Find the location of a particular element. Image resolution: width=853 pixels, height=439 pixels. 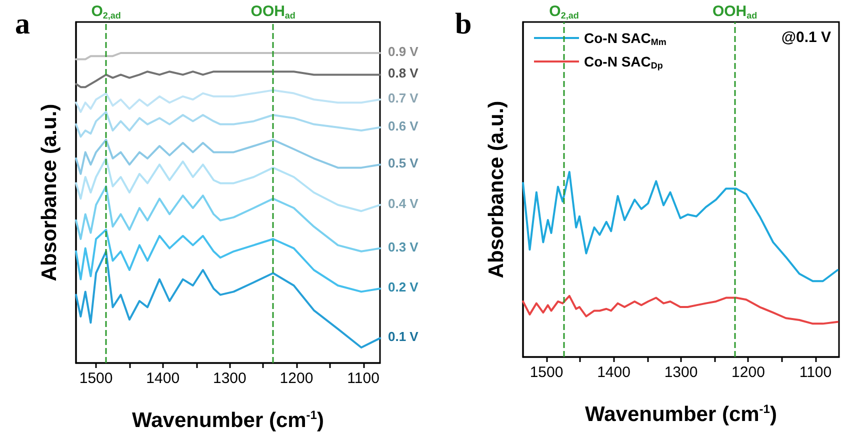

series-label: 0.1 V is located at coordinates (403, 336).